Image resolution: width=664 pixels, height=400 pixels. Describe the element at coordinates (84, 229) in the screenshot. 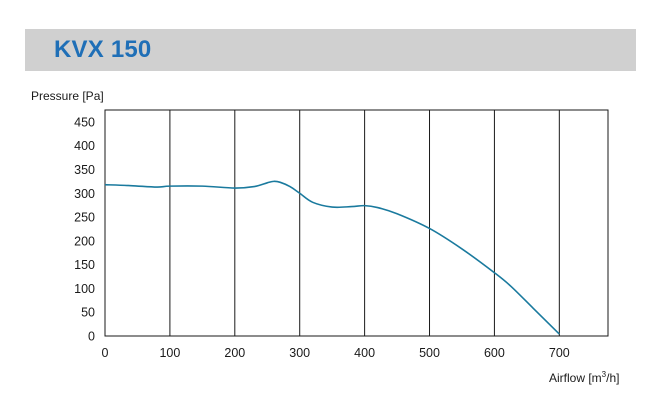

I see `y-tick-labels: 0 50 100 150 200 250 300 350 400 450` at that location.